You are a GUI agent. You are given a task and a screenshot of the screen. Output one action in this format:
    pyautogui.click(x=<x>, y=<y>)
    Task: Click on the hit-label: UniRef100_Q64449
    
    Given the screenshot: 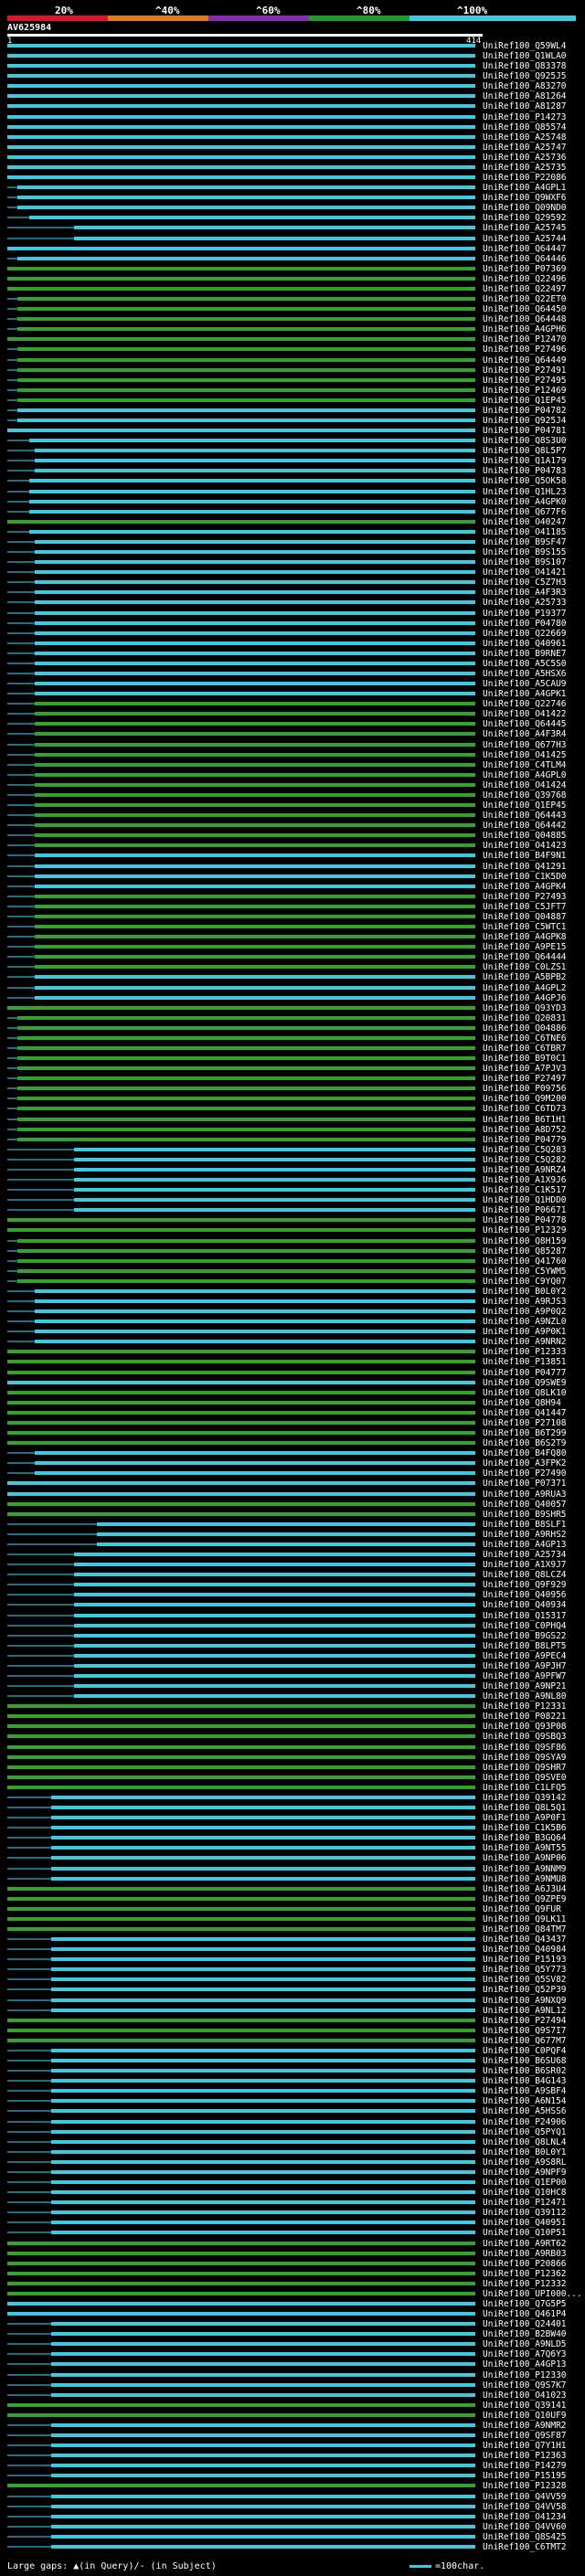 What is the action you would take?
    pyautogui.click(x=525, y=360)
    